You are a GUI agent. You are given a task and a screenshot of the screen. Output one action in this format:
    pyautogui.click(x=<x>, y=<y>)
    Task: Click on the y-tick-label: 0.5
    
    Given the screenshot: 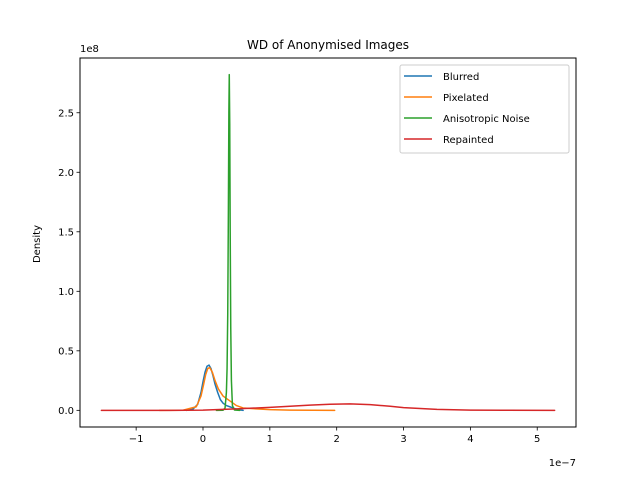 What is the action you would take?
    pyautogui.click(x=66, y=351)
    